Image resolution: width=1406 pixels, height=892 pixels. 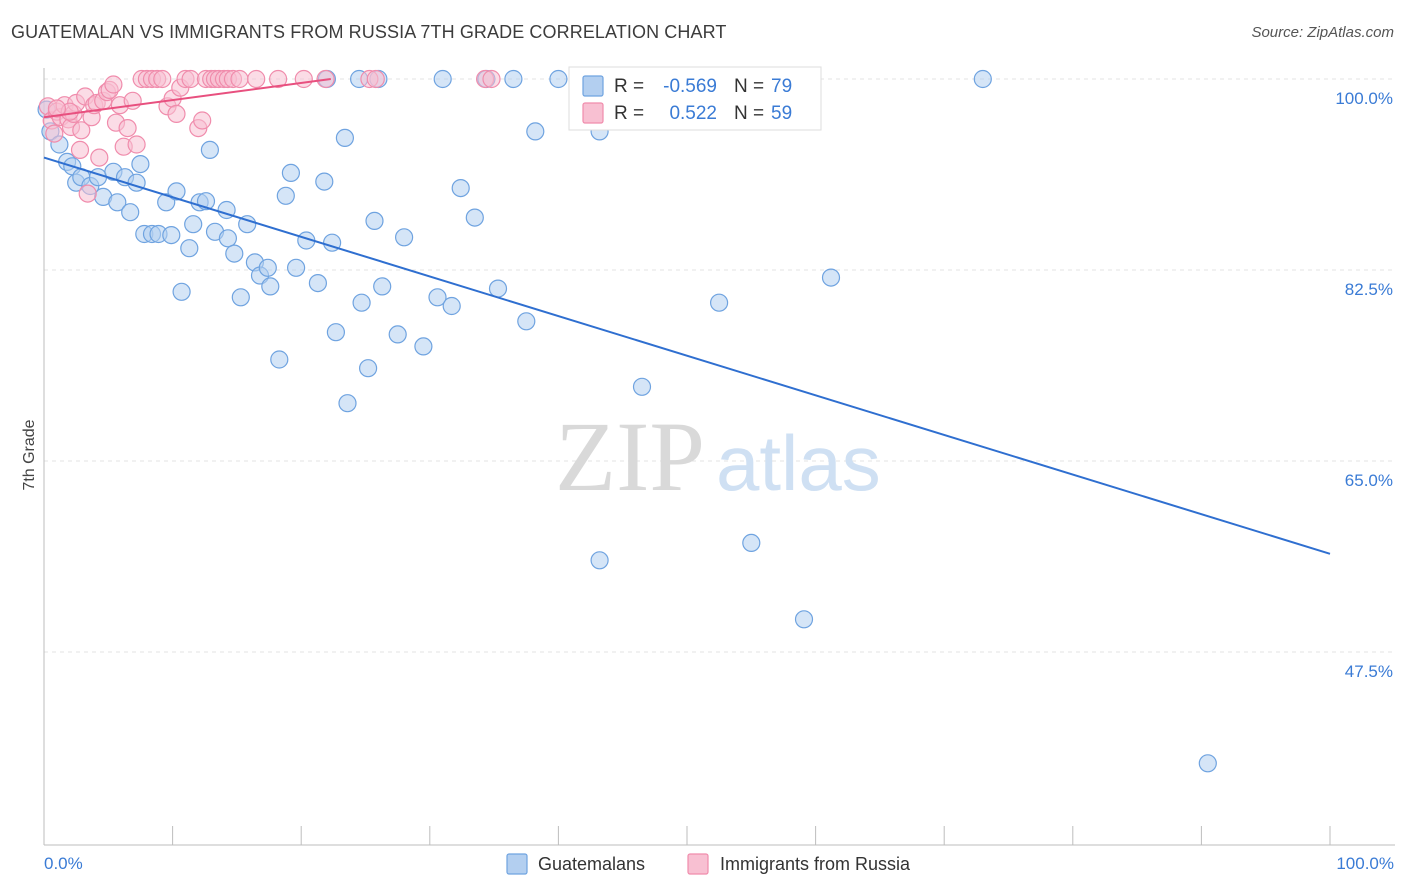 I want to click on x-tick-label-min: 0.0%, so click(x=63, y=863).